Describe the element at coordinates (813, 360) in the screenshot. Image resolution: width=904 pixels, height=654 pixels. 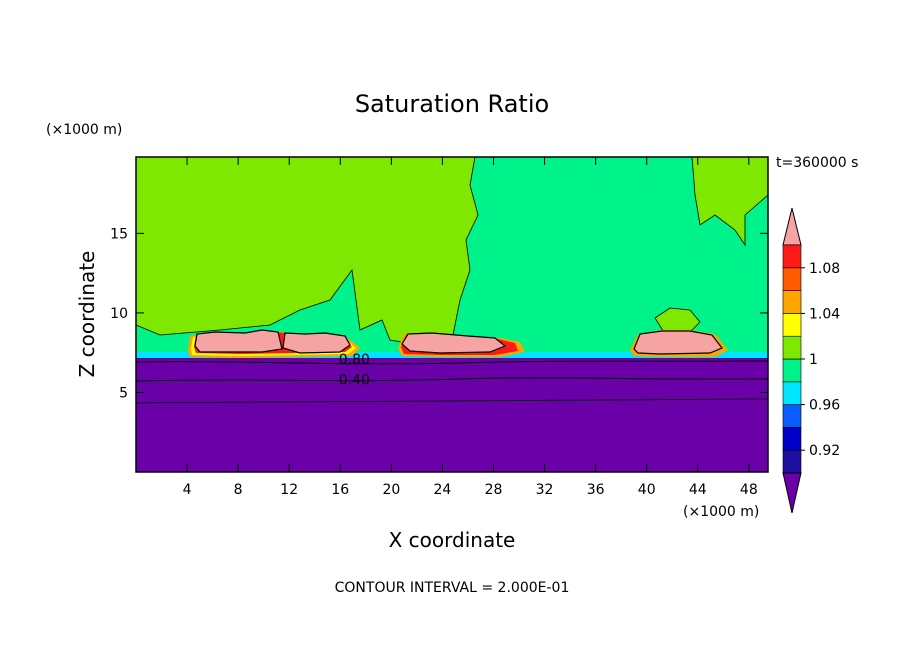
I see `colorbar-label: 1` at that location.